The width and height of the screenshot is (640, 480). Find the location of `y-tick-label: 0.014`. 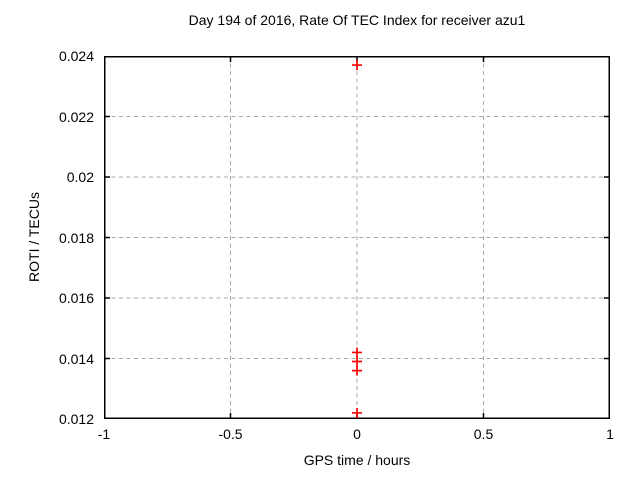

y-tick-label: 0.014 is located at coordinates (76, 358).